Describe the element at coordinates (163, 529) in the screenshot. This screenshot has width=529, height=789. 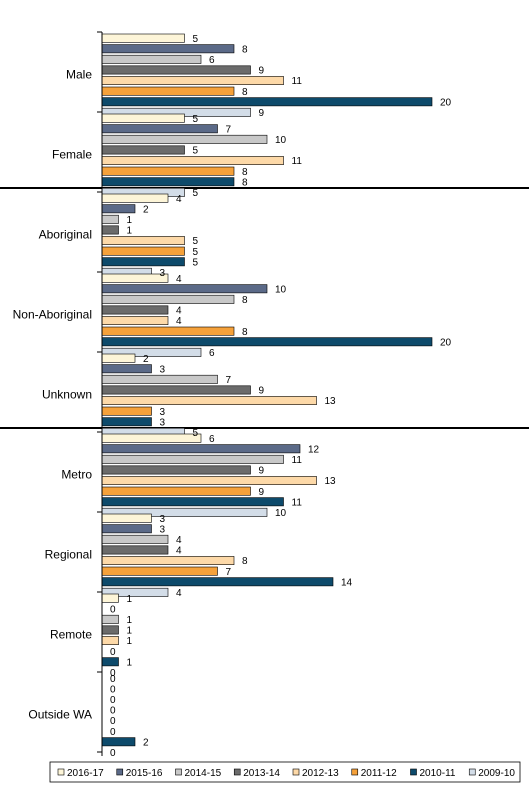
I see `value-label-regional-2015-16: 3` at that location.